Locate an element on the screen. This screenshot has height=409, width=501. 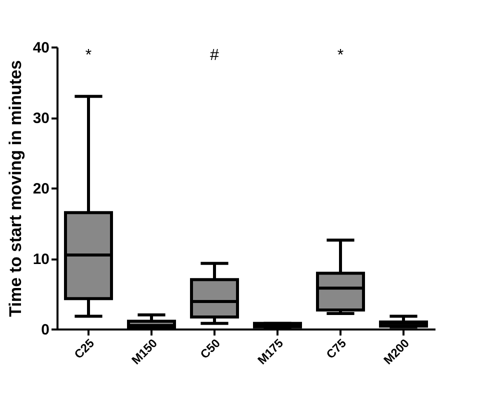
y-tick-label: 20 is located at coordinates (41, 189).